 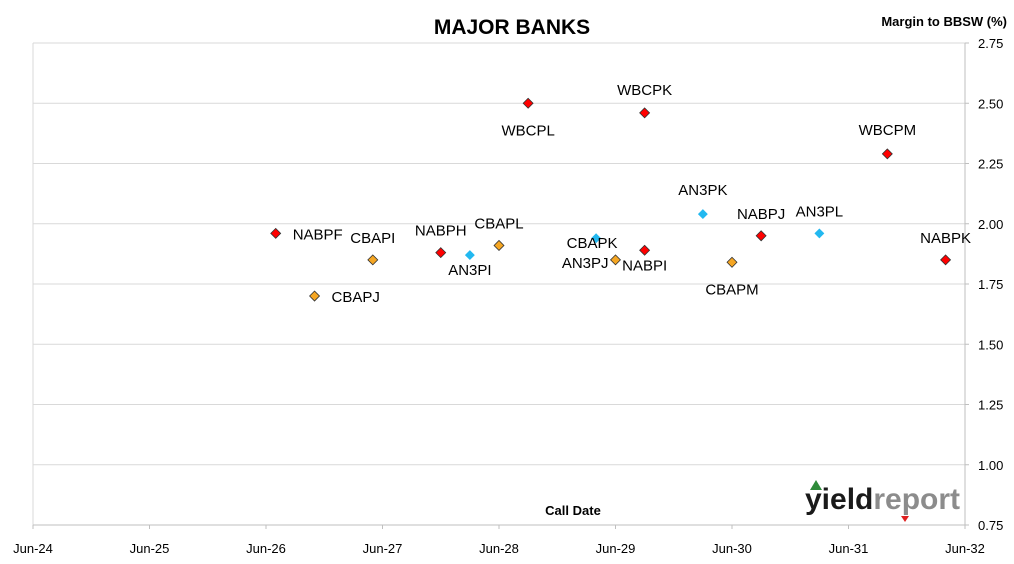 What do you see at coordinates (276, 233) in the screenshot?
I see `data-point-nabpf` at bounding box center [276, 233].